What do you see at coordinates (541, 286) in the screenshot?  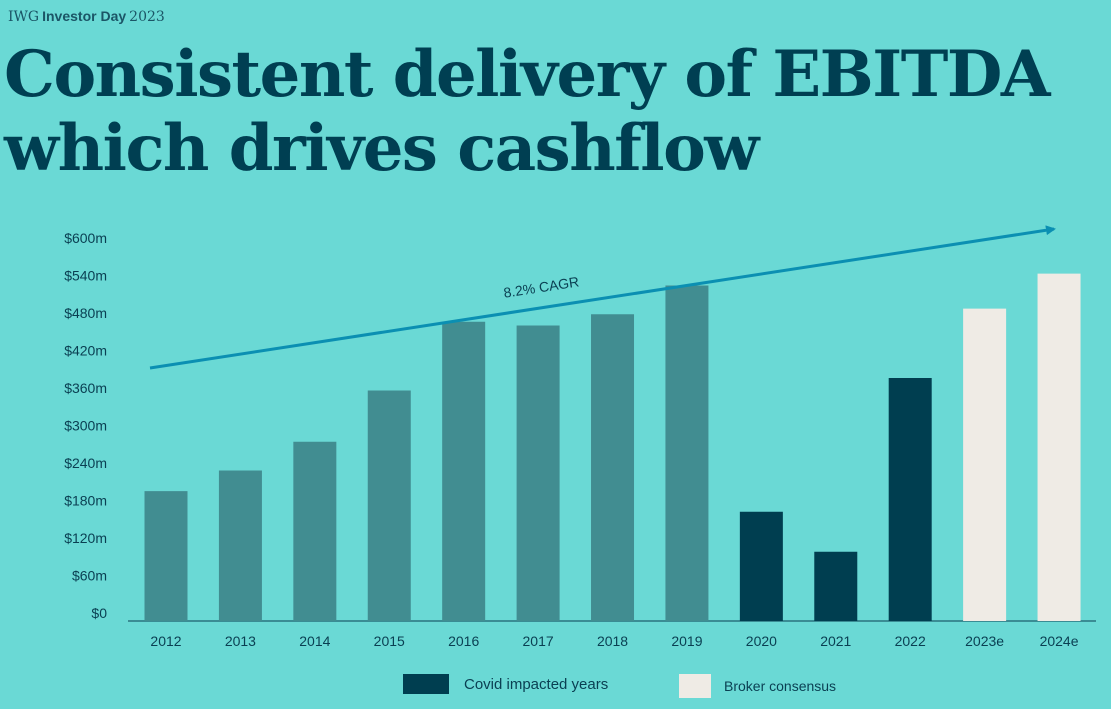 I see `cagr-annotation: 8.2% CAGR` at bounding box center [541, 286].